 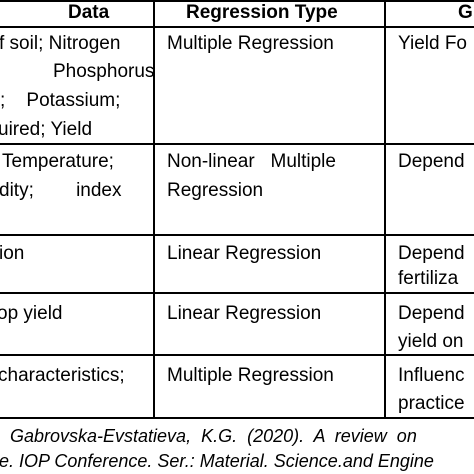 What do you see at coordinates (237, 1) in the screenshot?
I see `table-top-border` at bounding box center [237, 1].